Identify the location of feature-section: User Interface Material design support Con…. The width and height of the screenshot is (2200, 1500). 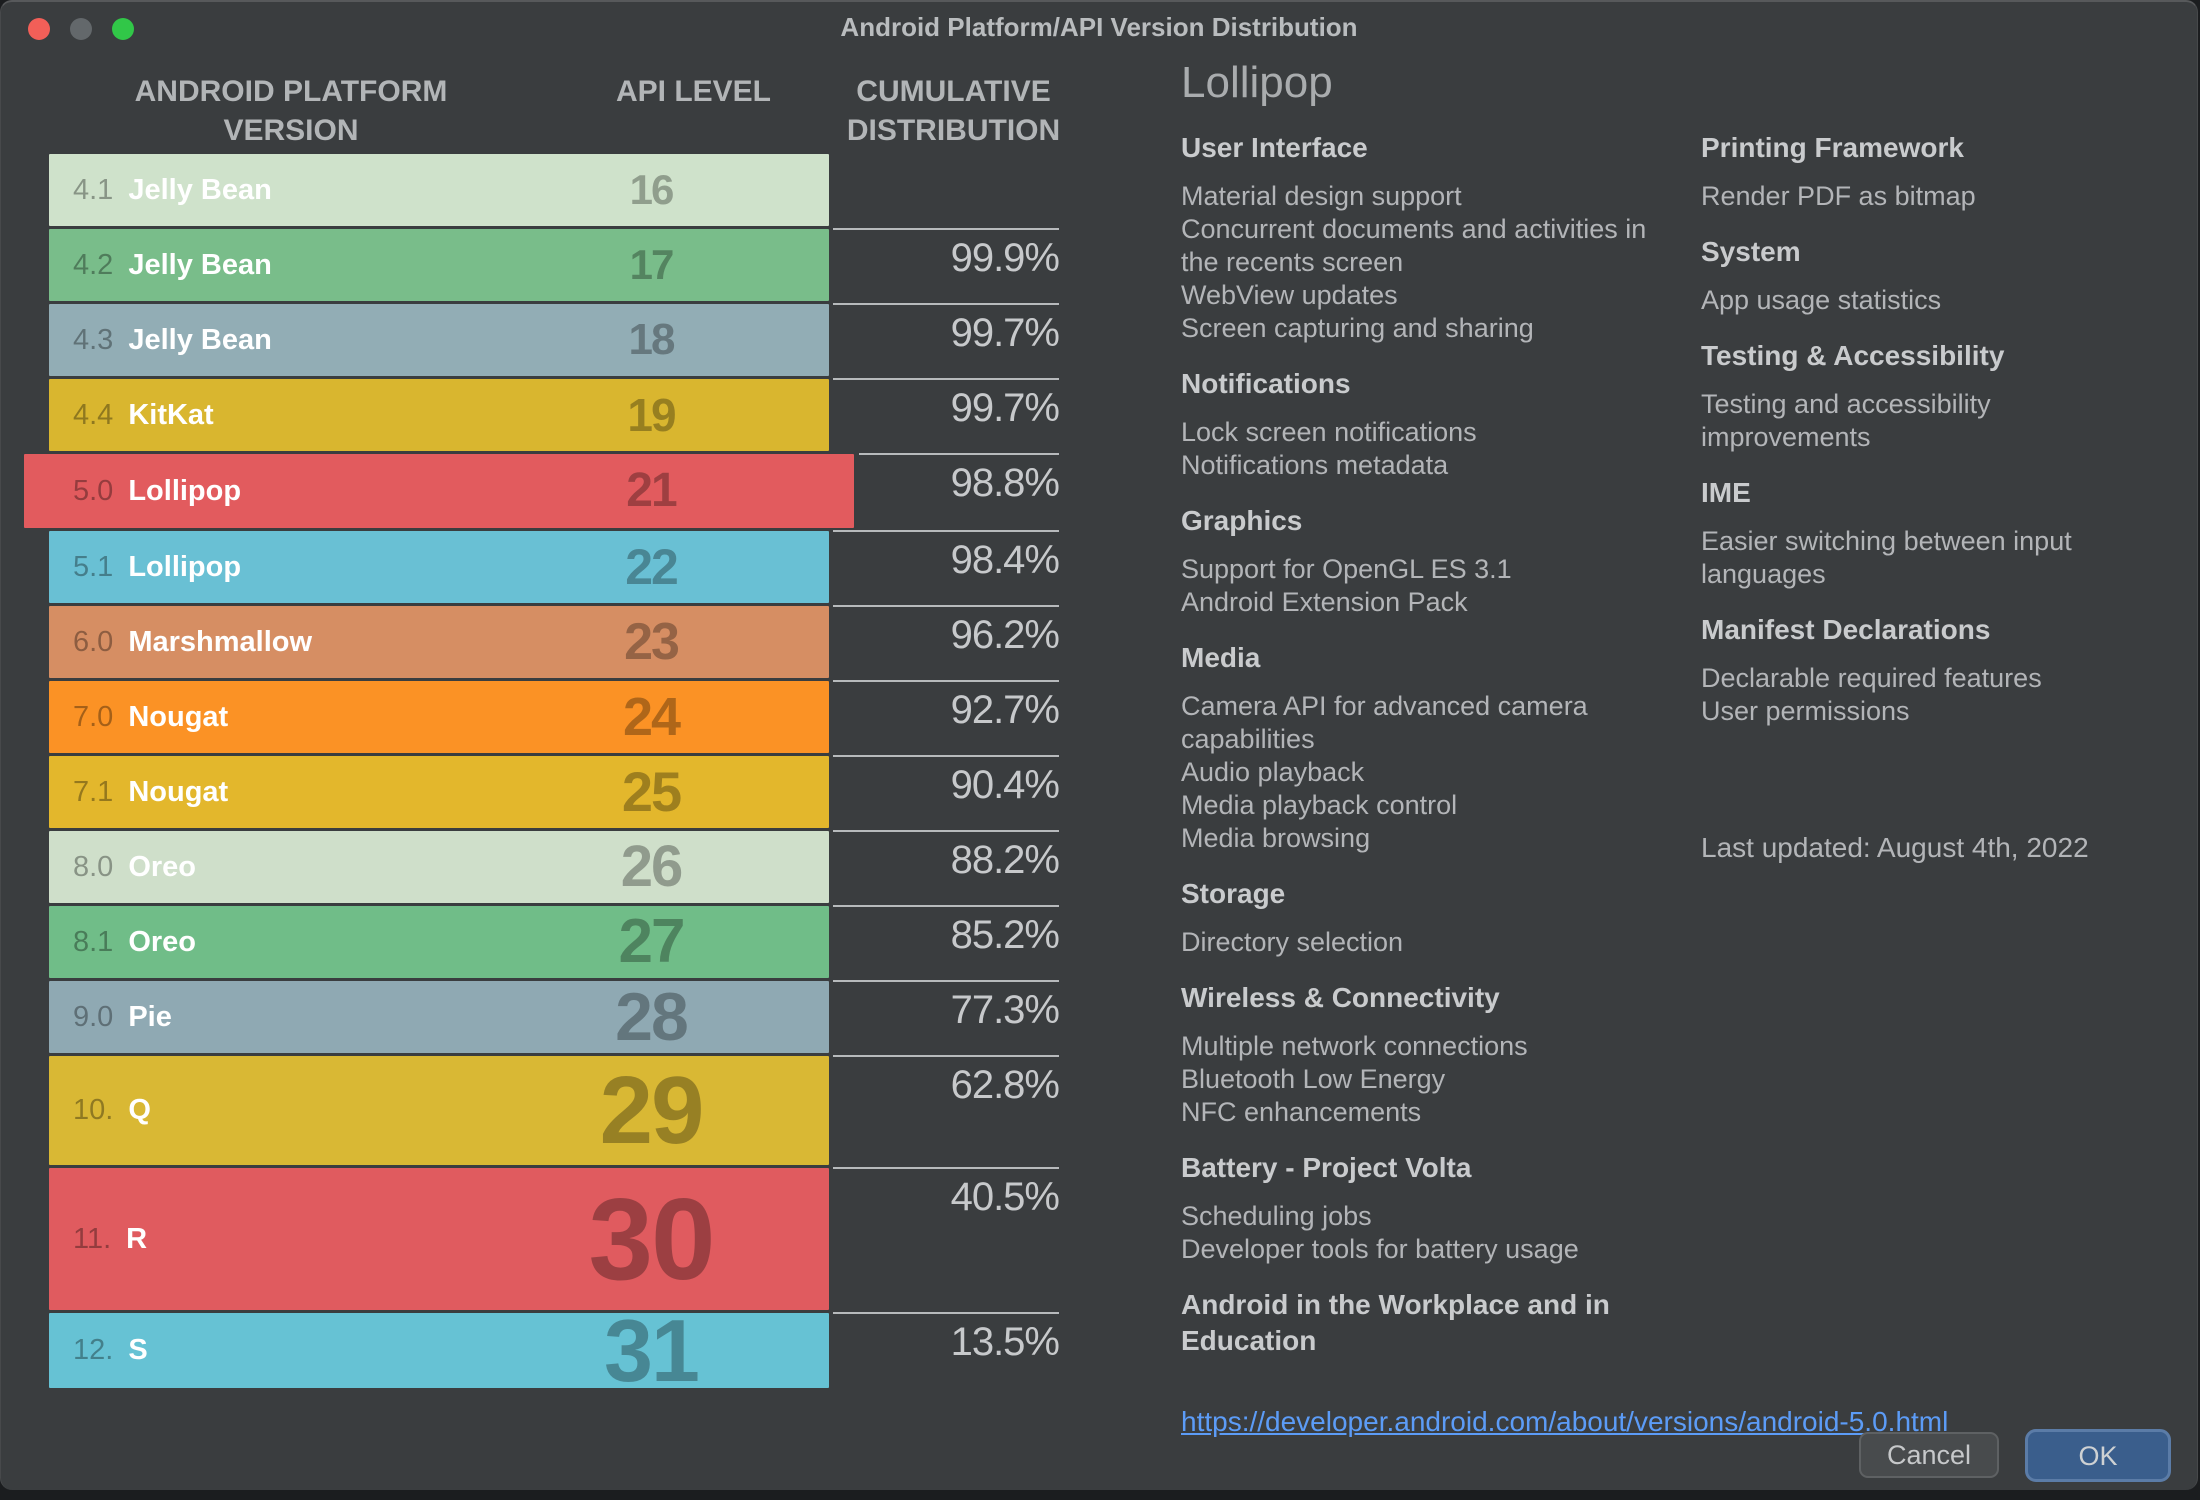
(1420, 237).